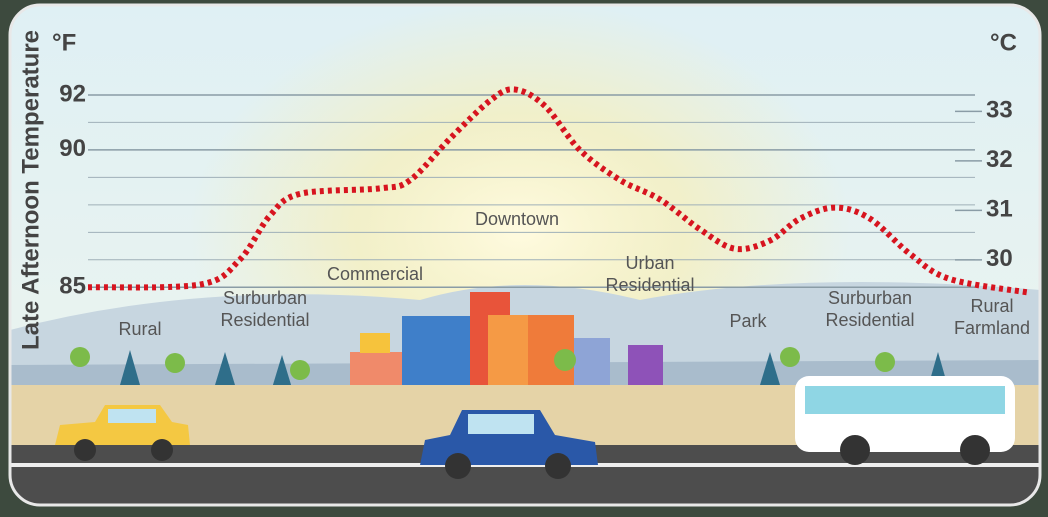 The width and height of the screenshot is (1048, 517). I want to click on y-axis-label: Late Afternoon Temperature, so click(30, 190).